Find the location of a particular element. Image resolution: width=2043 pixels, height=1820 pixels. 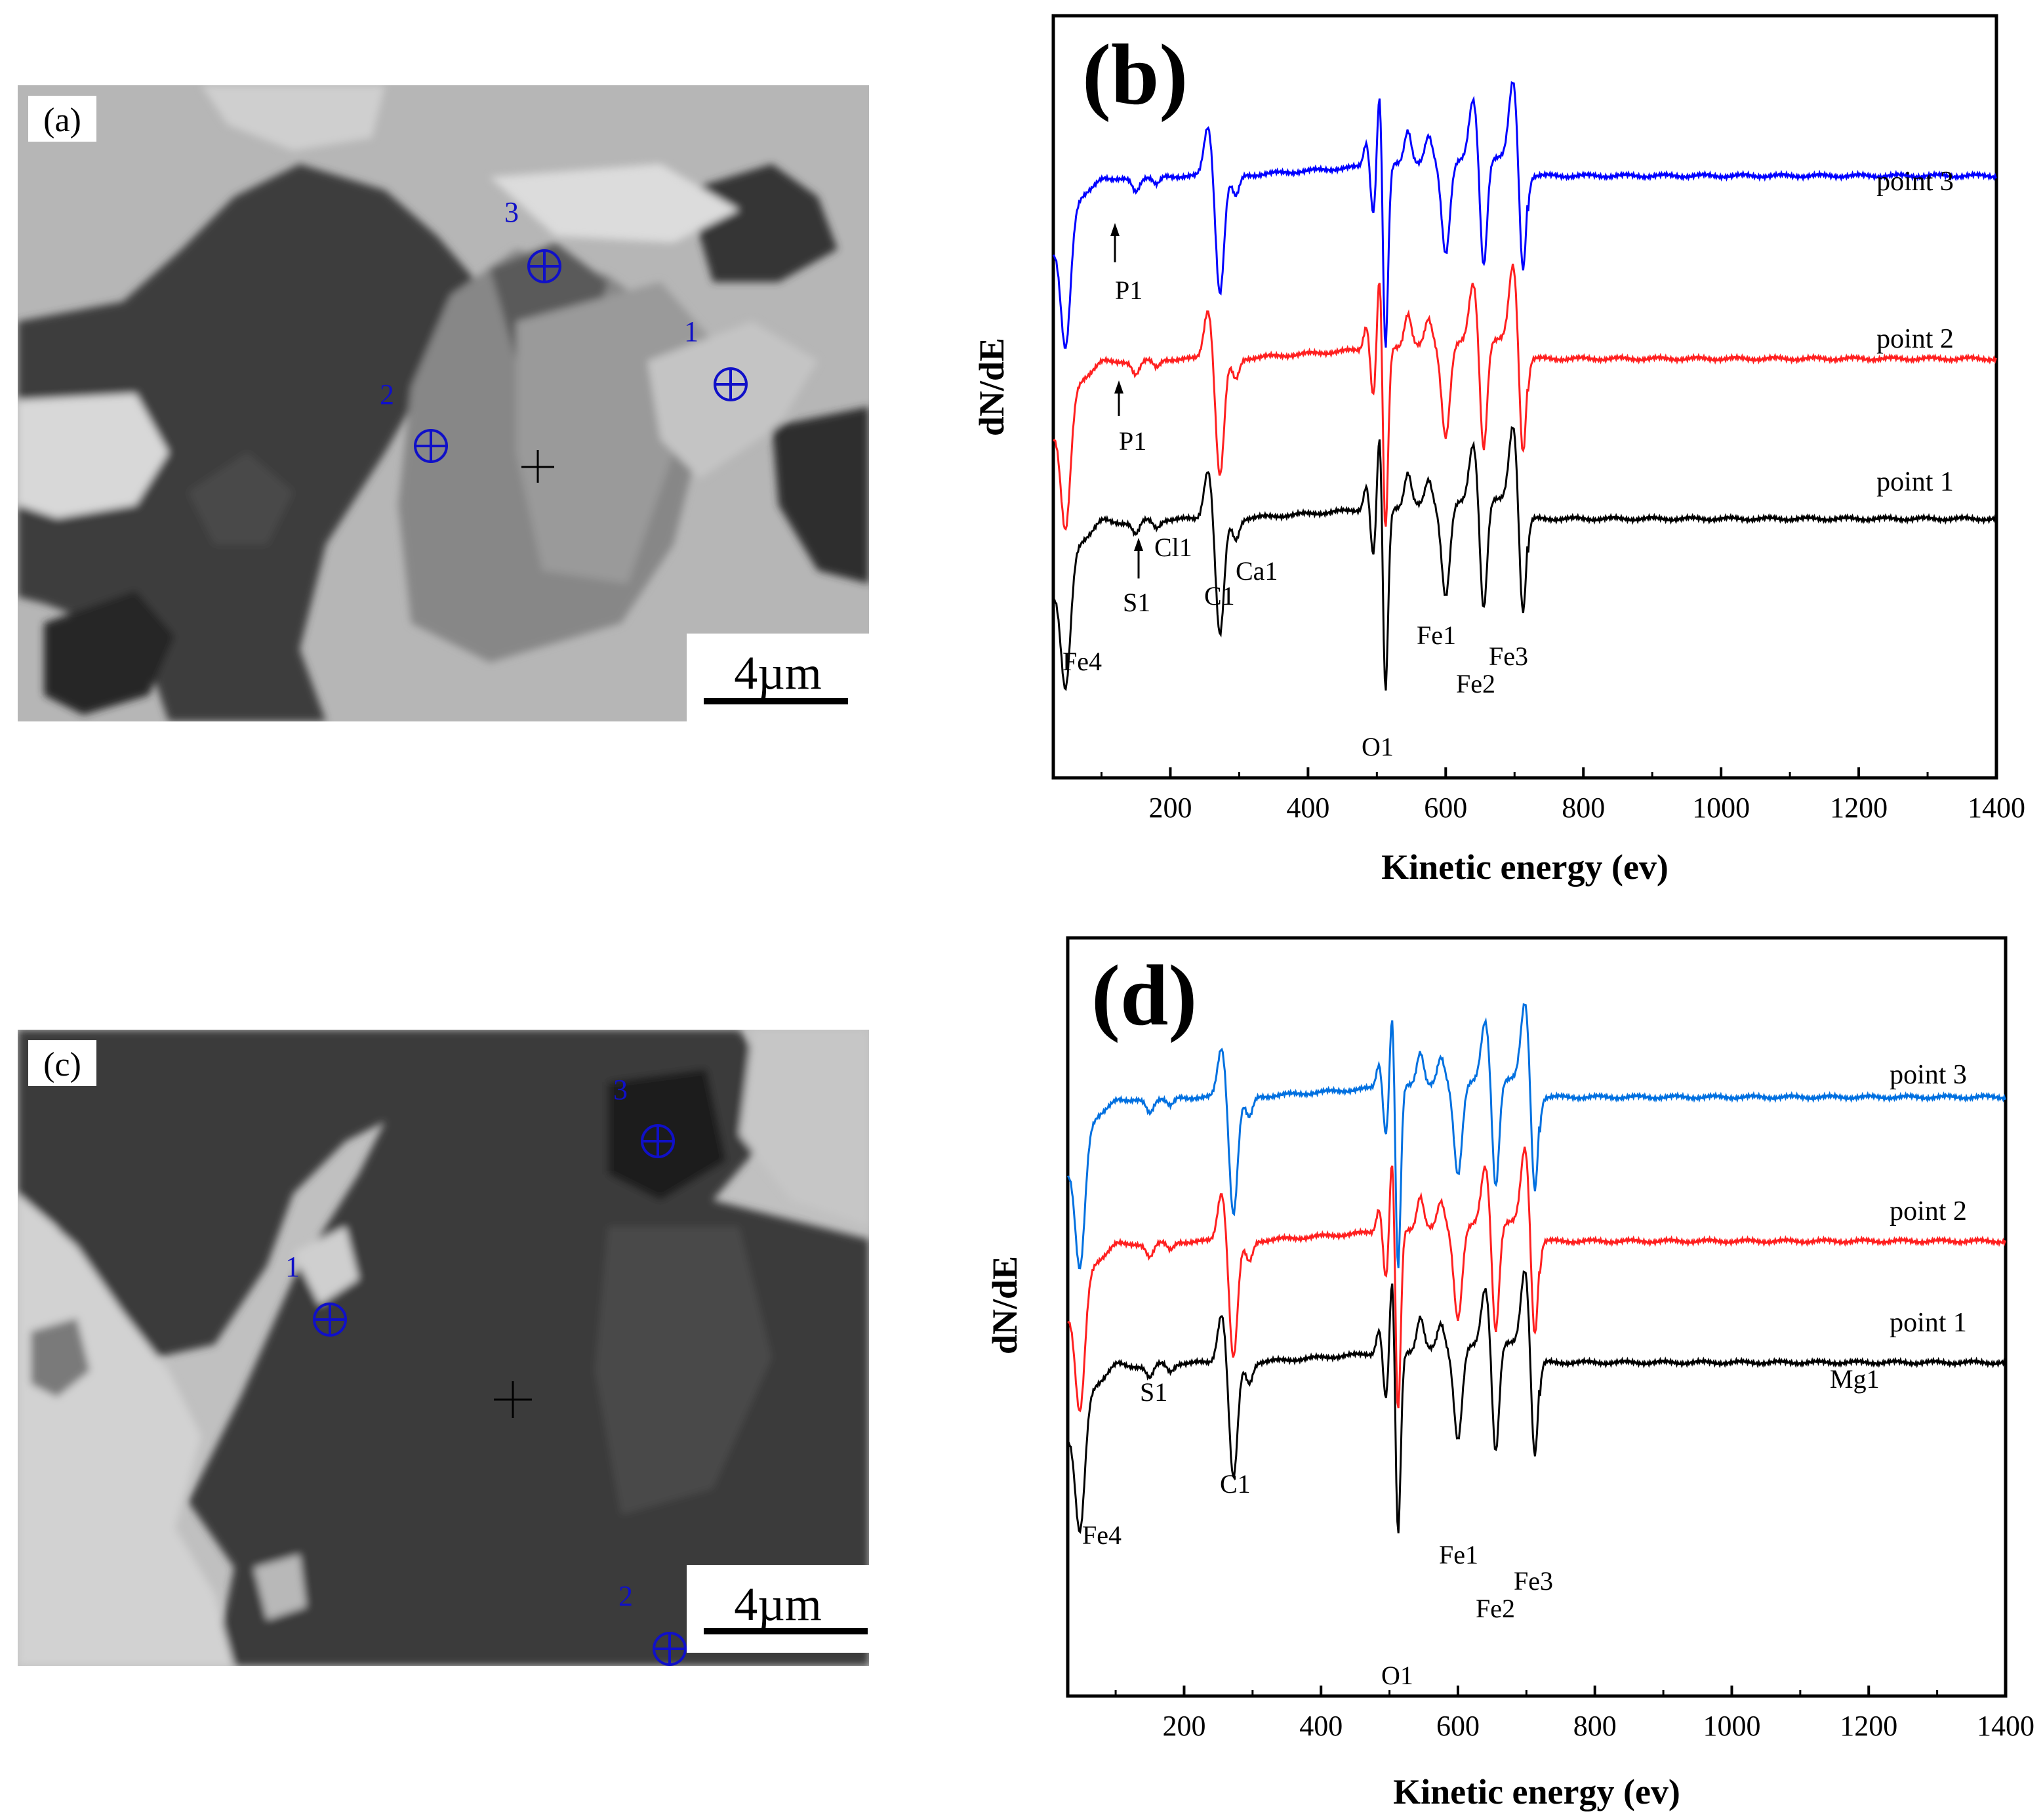

peak-label-p1-blue: P1 is located at coordinates (1129, 290).